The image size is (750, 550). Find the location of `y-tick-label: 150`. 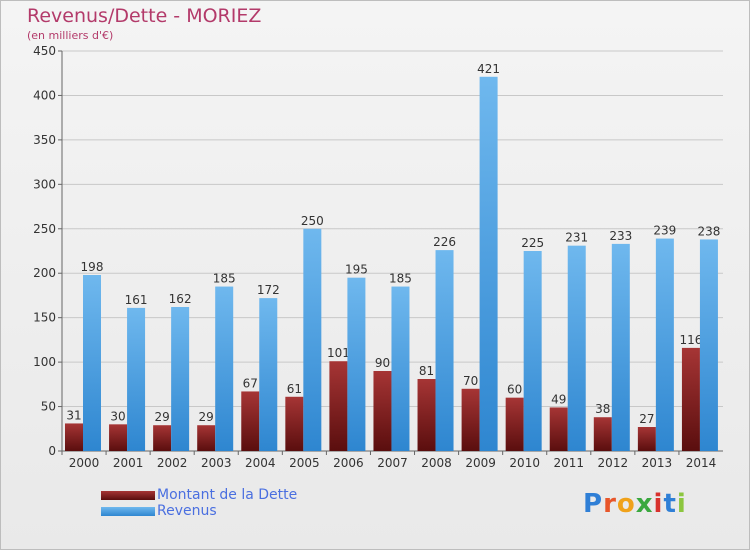

y-tick-label: 150 is located at coordinates (44, 318).